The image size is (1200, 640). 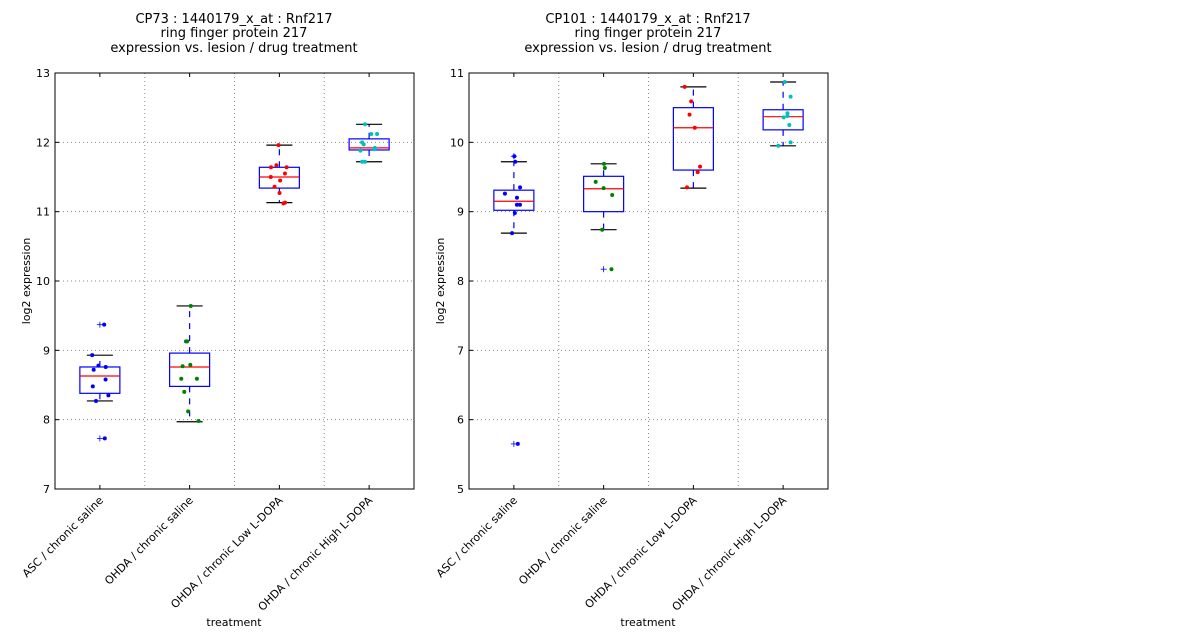 I want to click on y-tick-label: 8, so click(x=460, y=281).